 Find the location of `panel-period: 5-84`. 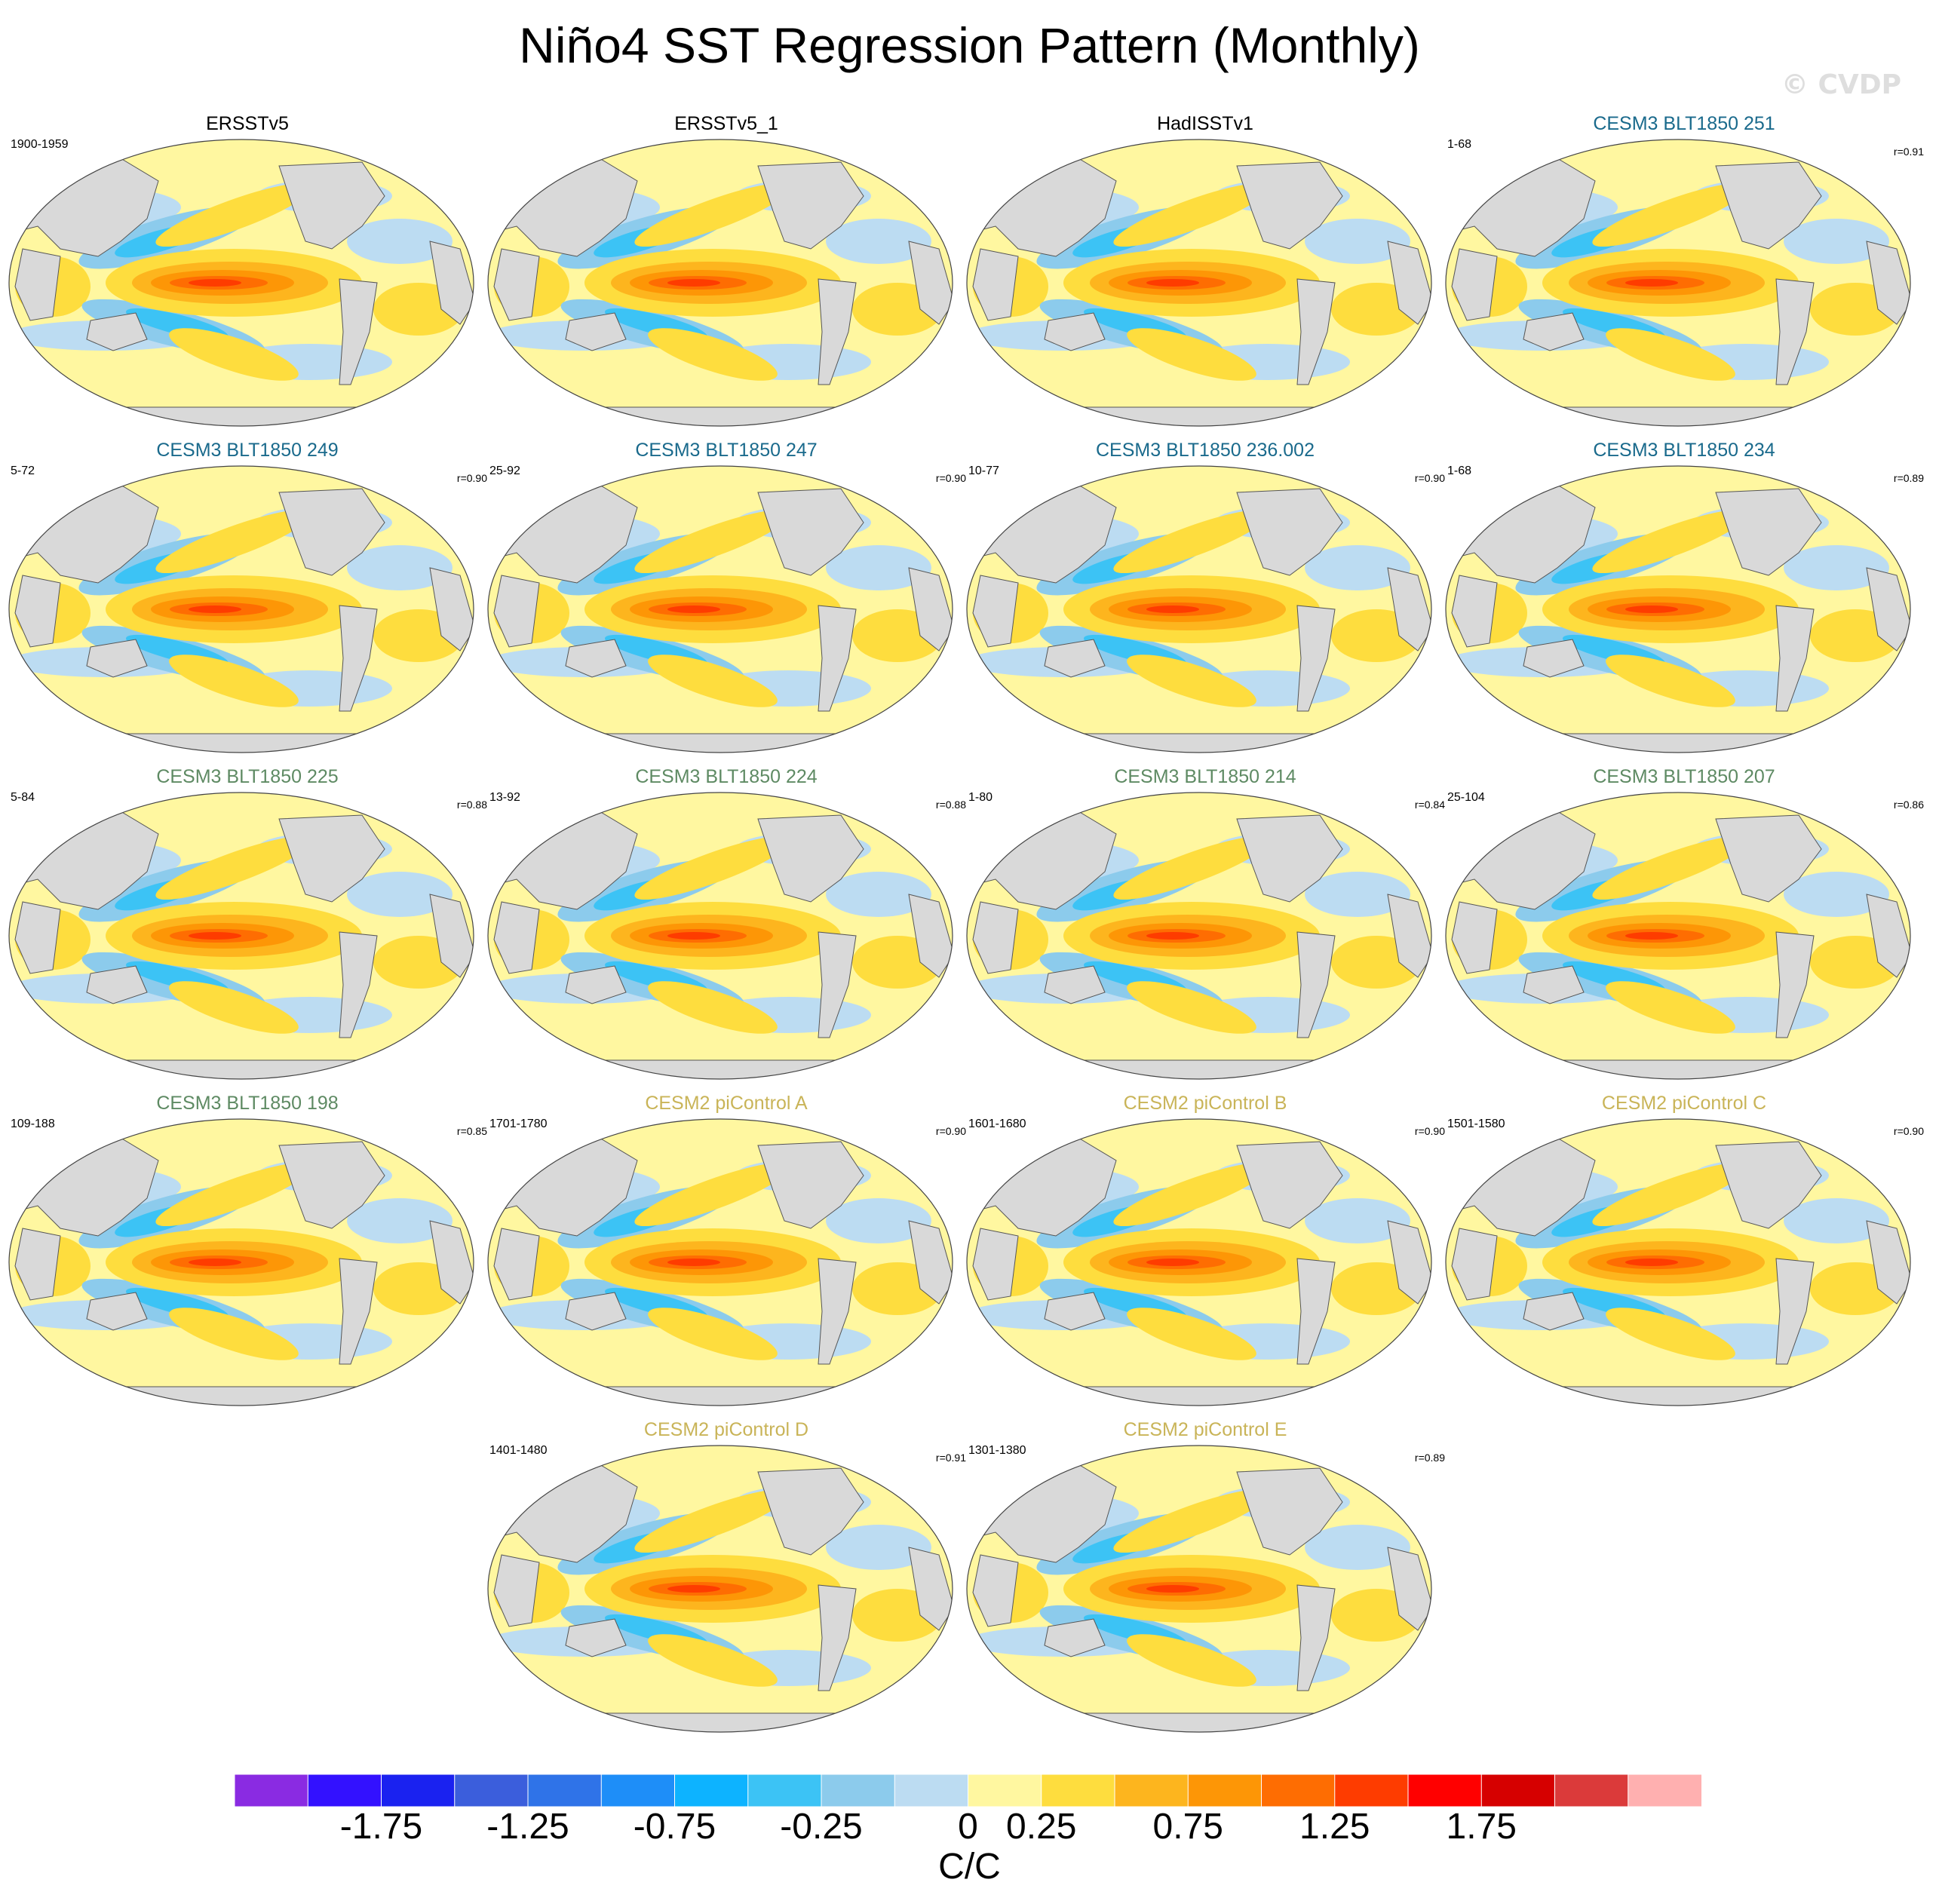

panel-period: 5-84 is located at coordinates (23, 797).